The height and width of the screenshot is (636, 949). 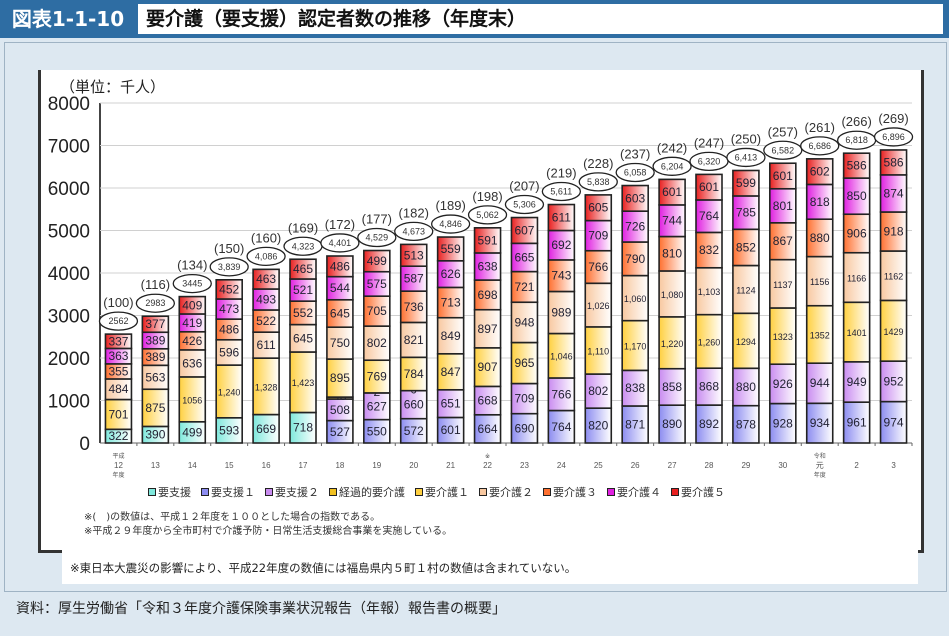 What do you see at coordinates (261, 609) in the screenshot?
I see `source-citation: 資料：厚生労働省「令和３年度介護保険事業状況報告（年報）報告書の概要」` at bounding box center [261, 609].